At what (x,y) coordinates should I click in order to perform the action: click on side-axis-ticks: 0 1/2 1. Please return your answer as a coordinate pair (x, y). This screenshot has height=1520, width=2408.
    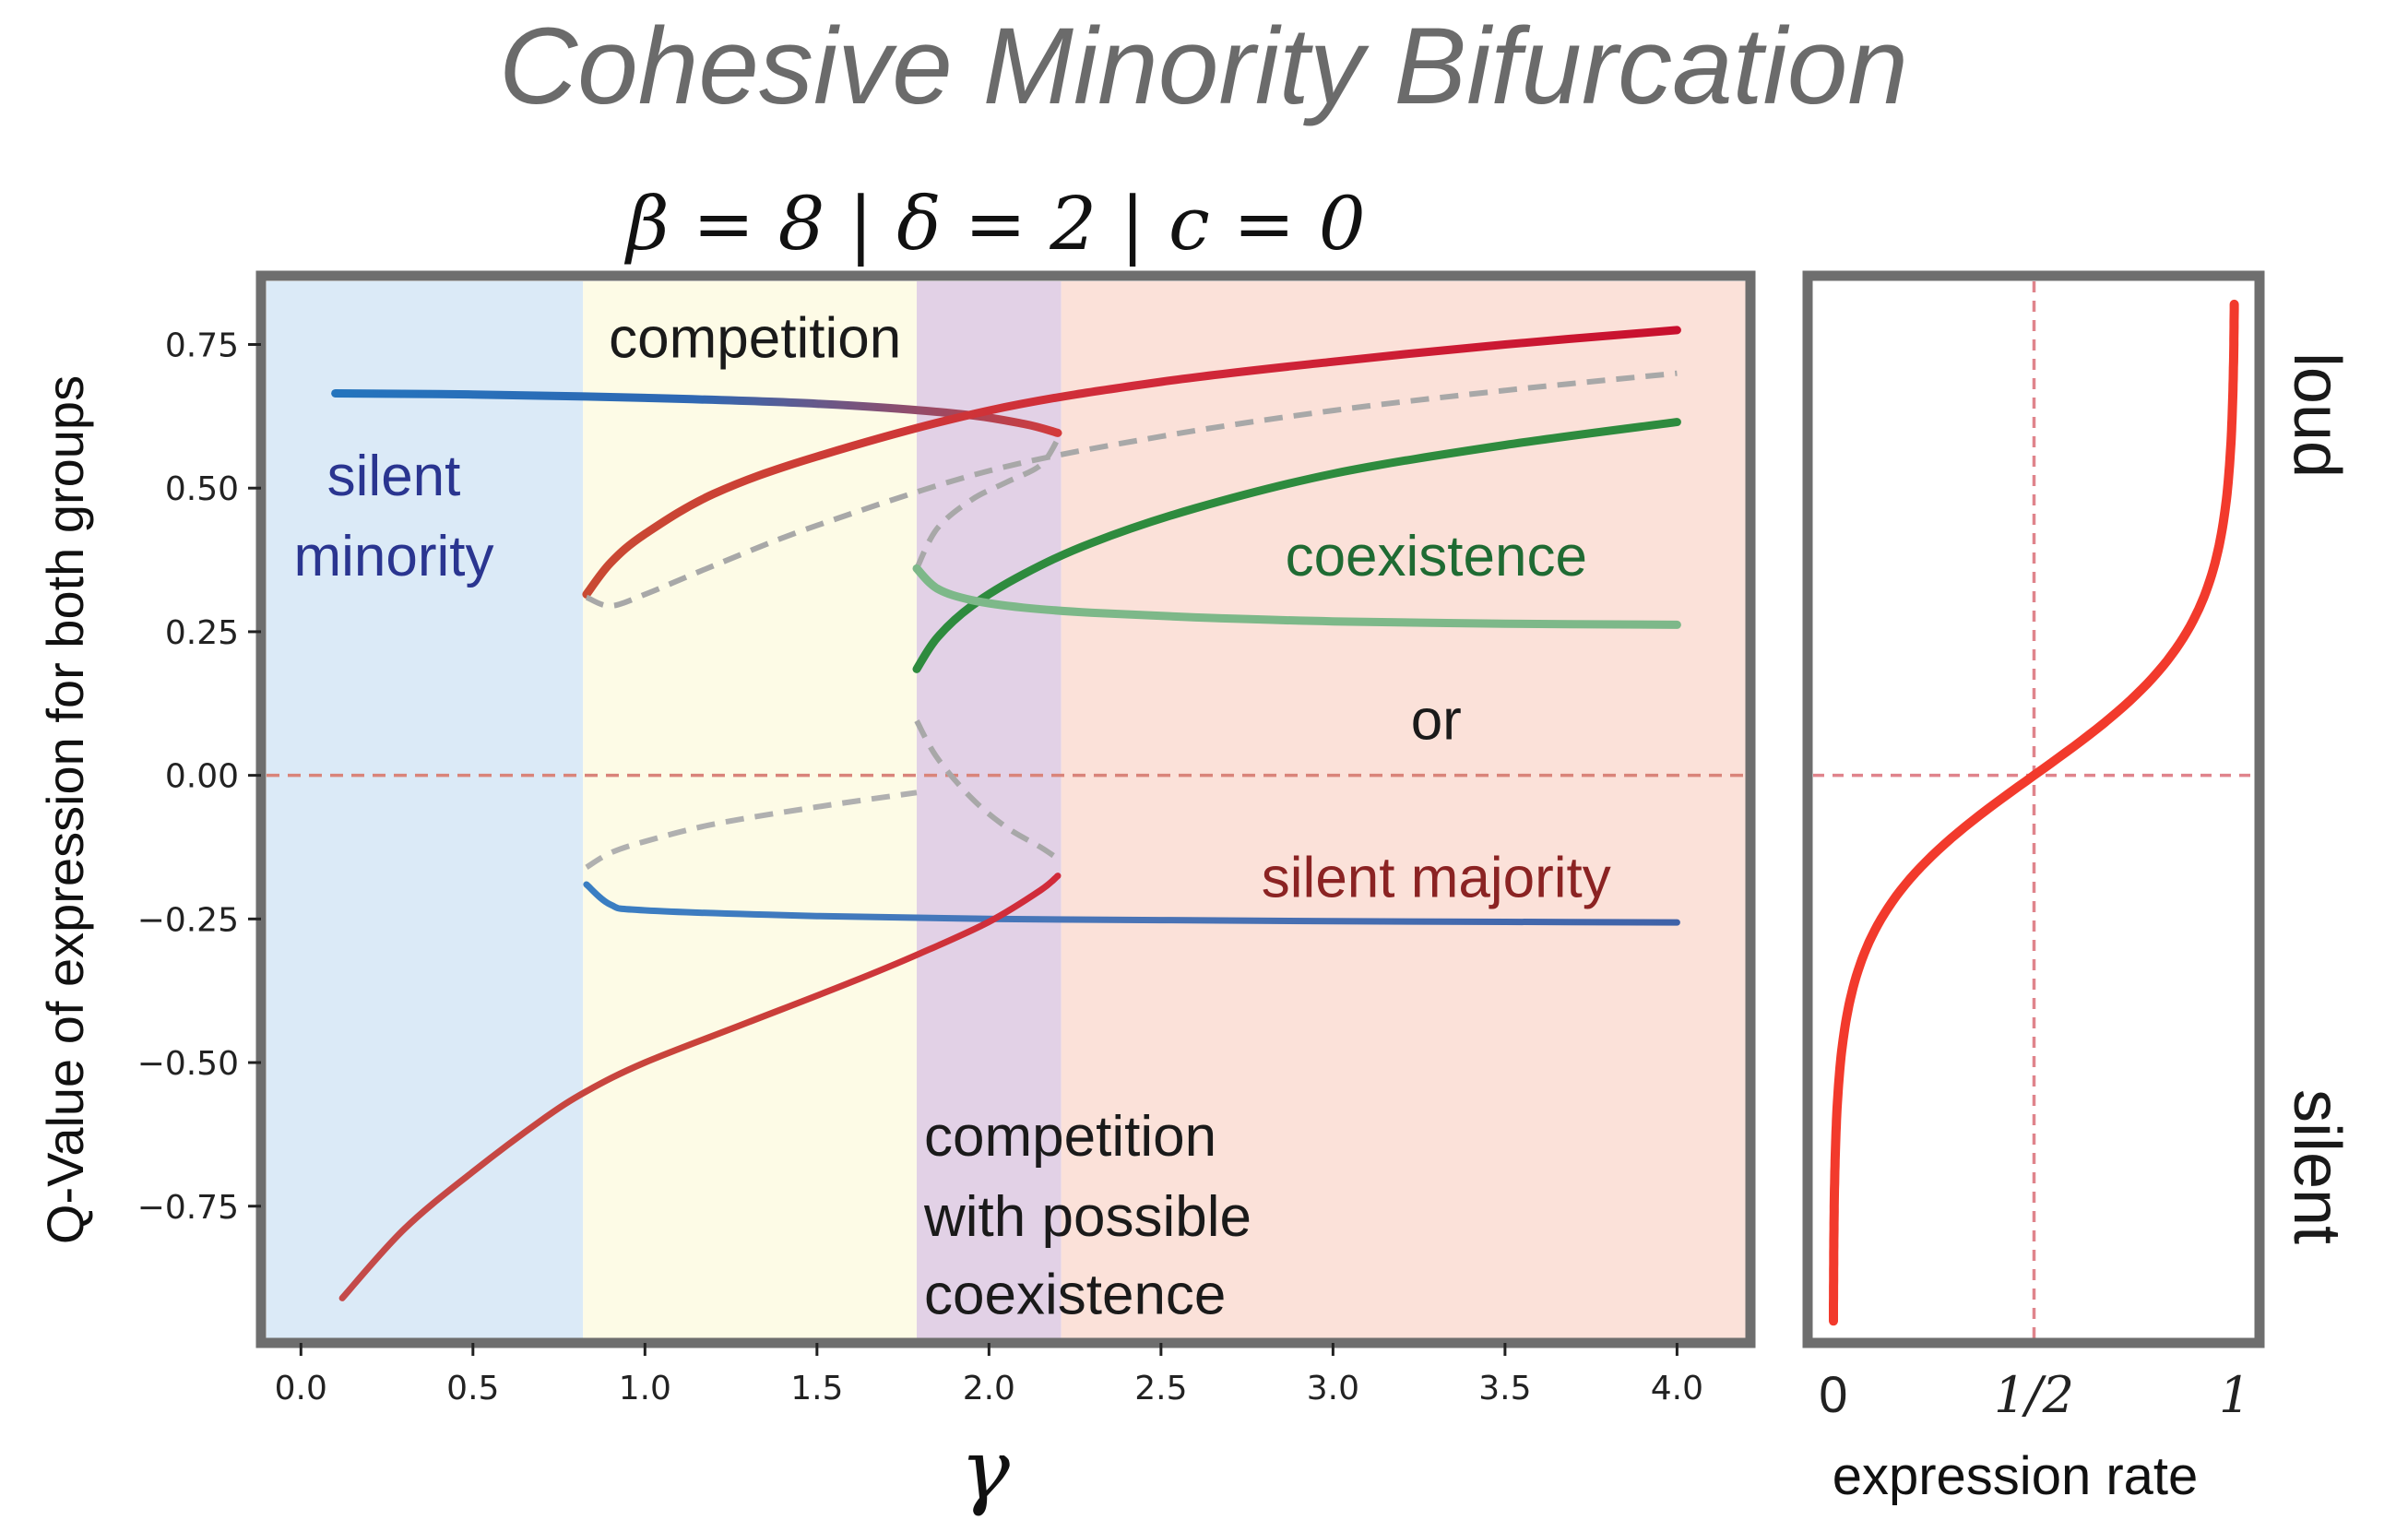
    Looking at the image, I should click on (2034, 1395).